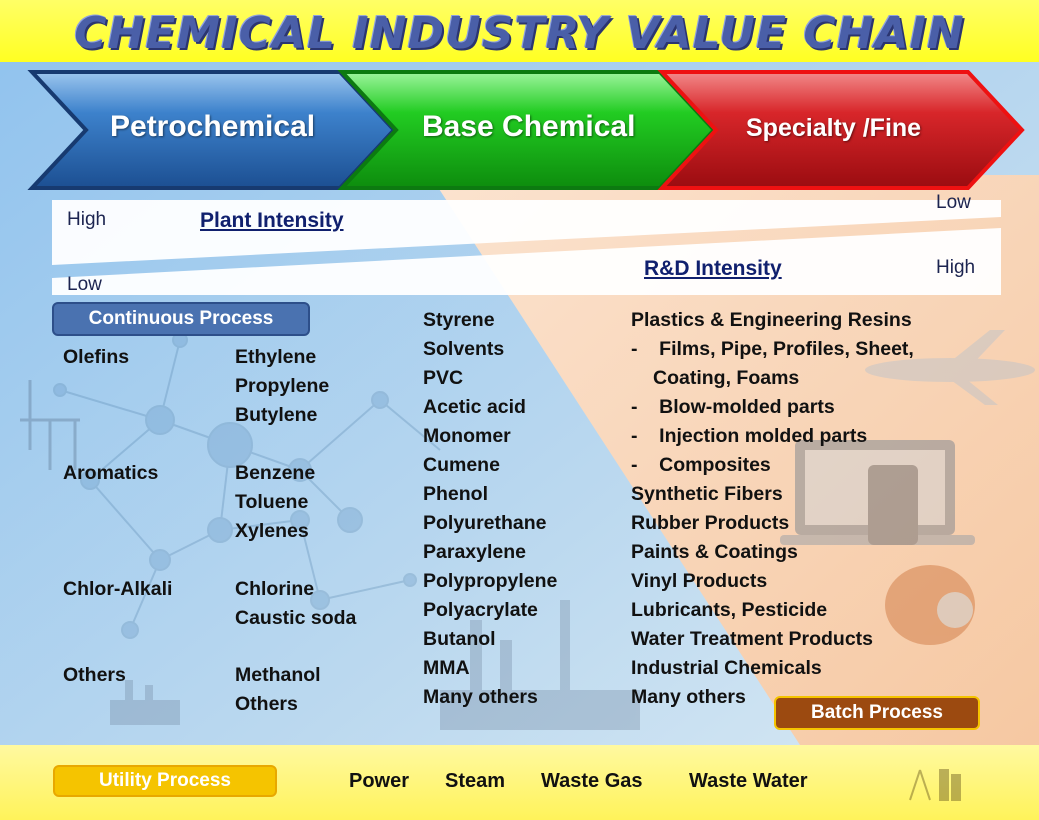 This screenshot has height=820, width=1039. I want to click on list-item: Butanol, so click(459, 639).